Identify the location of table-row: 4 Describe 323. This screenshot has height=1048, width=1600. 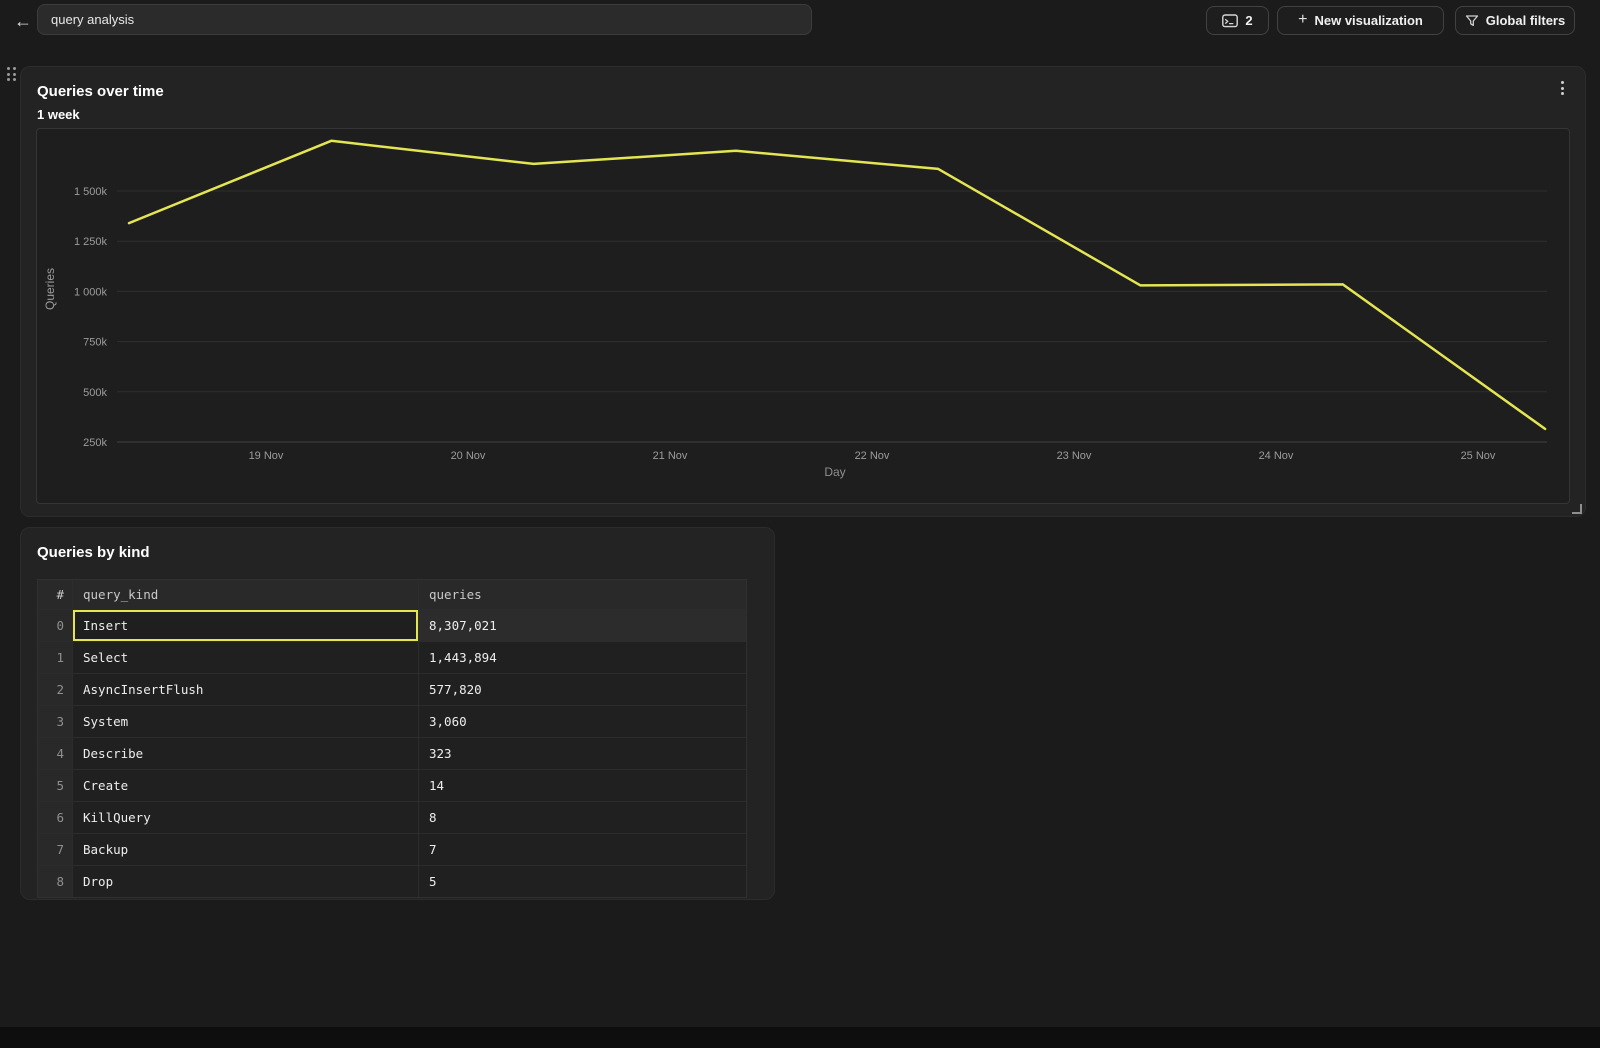
(392, 753).